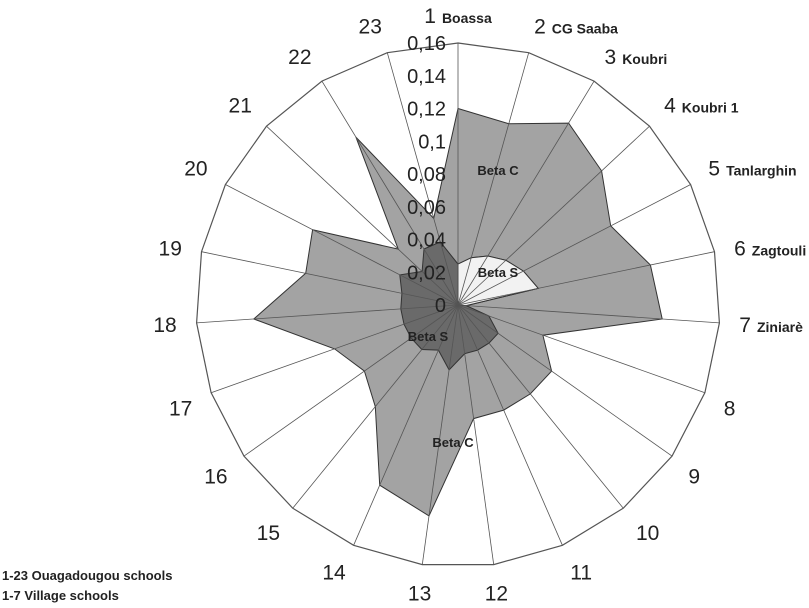  I want to click on legend-ouagadougou: 1-23 Ouagadougou schools, so click(87, 575).